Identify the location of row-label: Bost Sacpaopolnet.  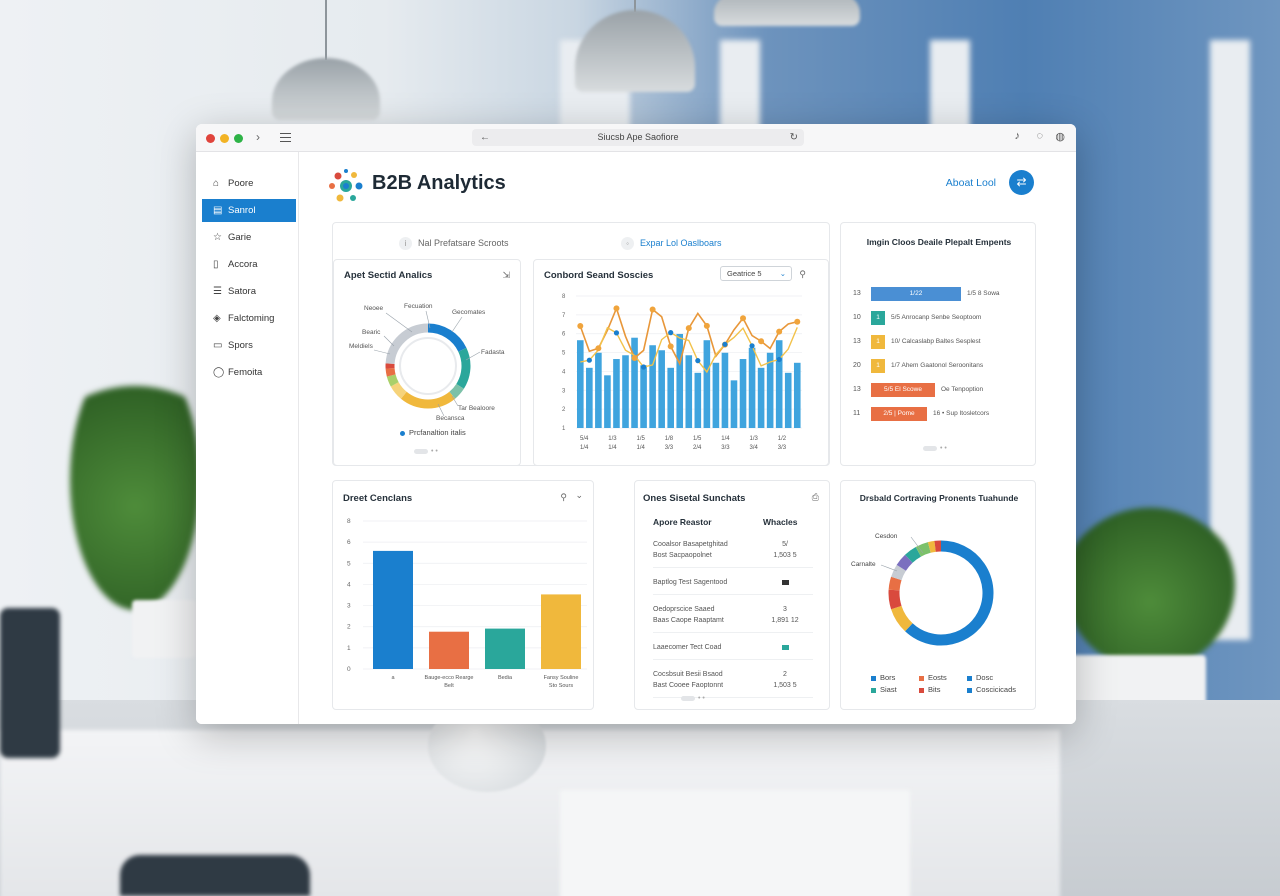
(682, 555).